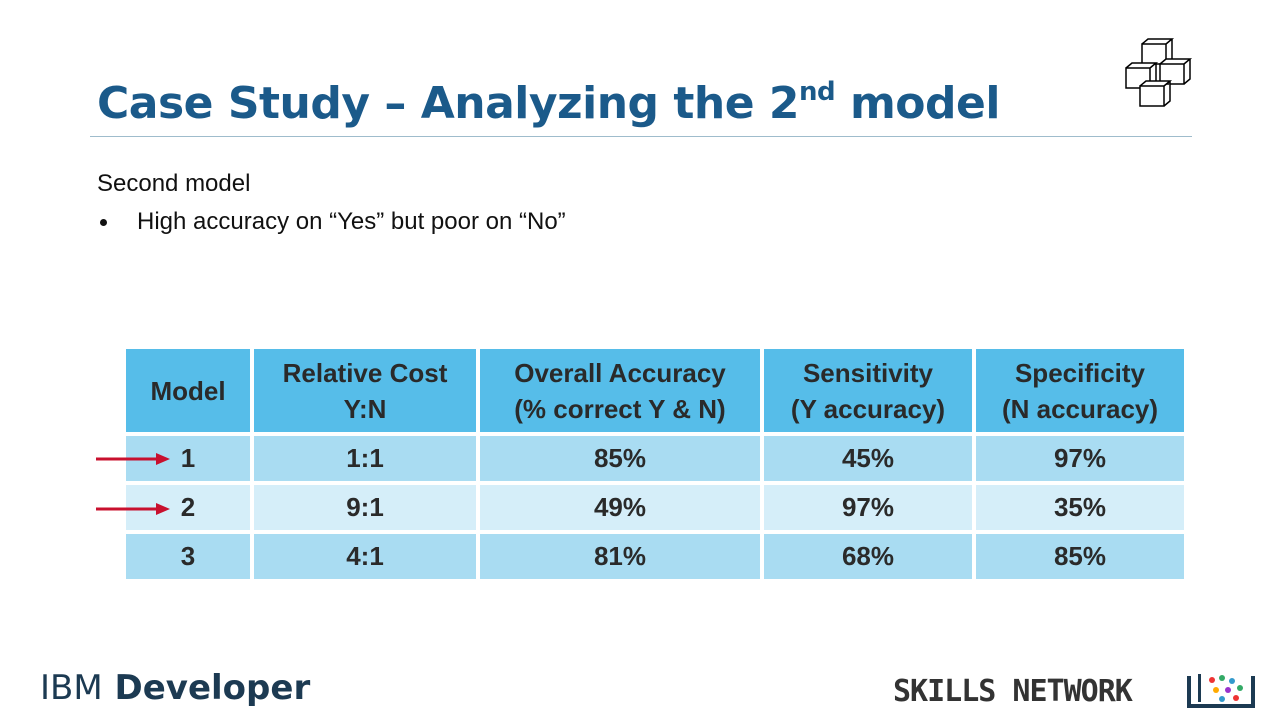  I want to click on header-line: Y:N, so click(365, 408).